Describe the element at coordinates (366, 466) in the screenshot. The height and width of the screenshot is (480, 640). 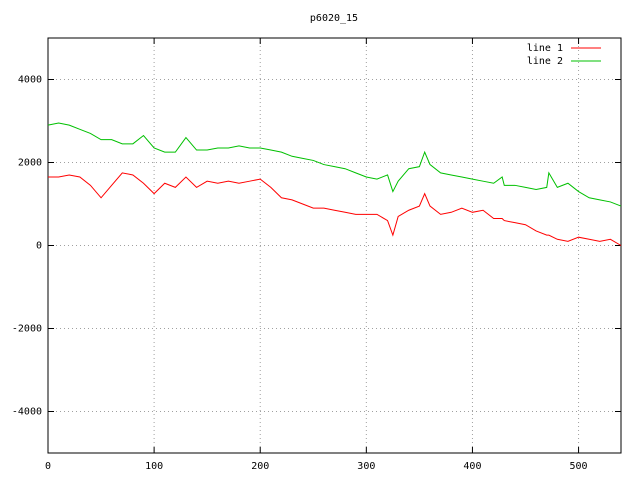
I see `x-tick-label: 300` at that location.